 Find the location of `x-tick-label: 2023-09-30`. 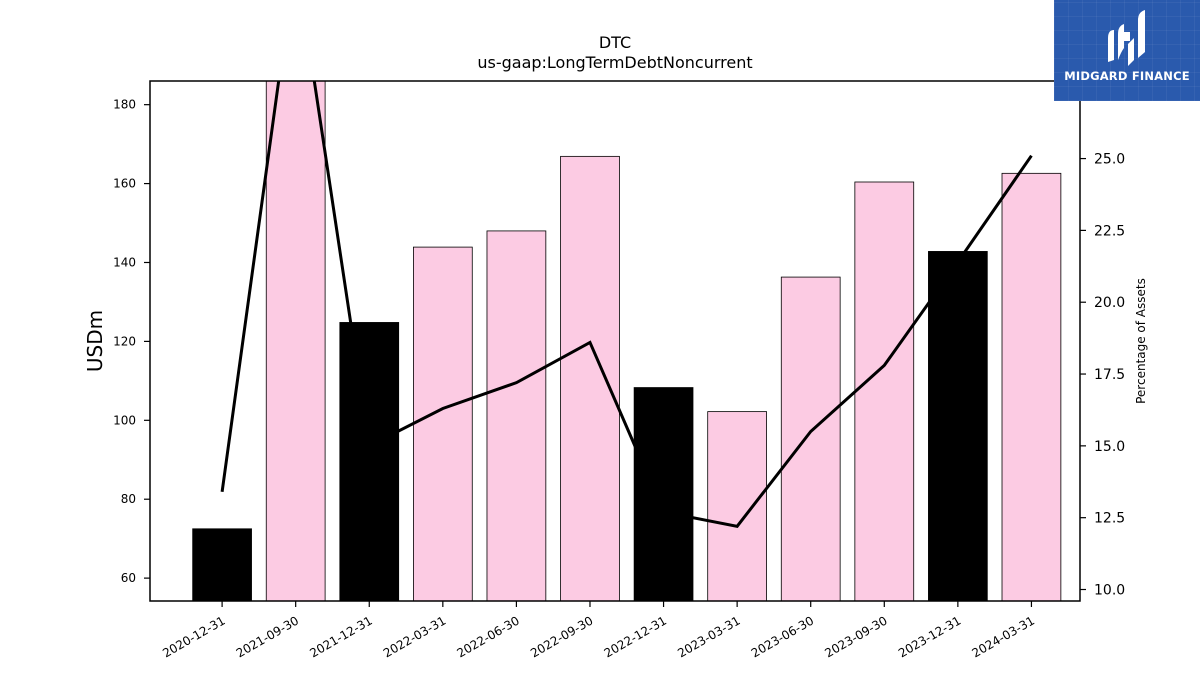

x-tick-label: 2023-09-30 is located at coordinates (855, 636).